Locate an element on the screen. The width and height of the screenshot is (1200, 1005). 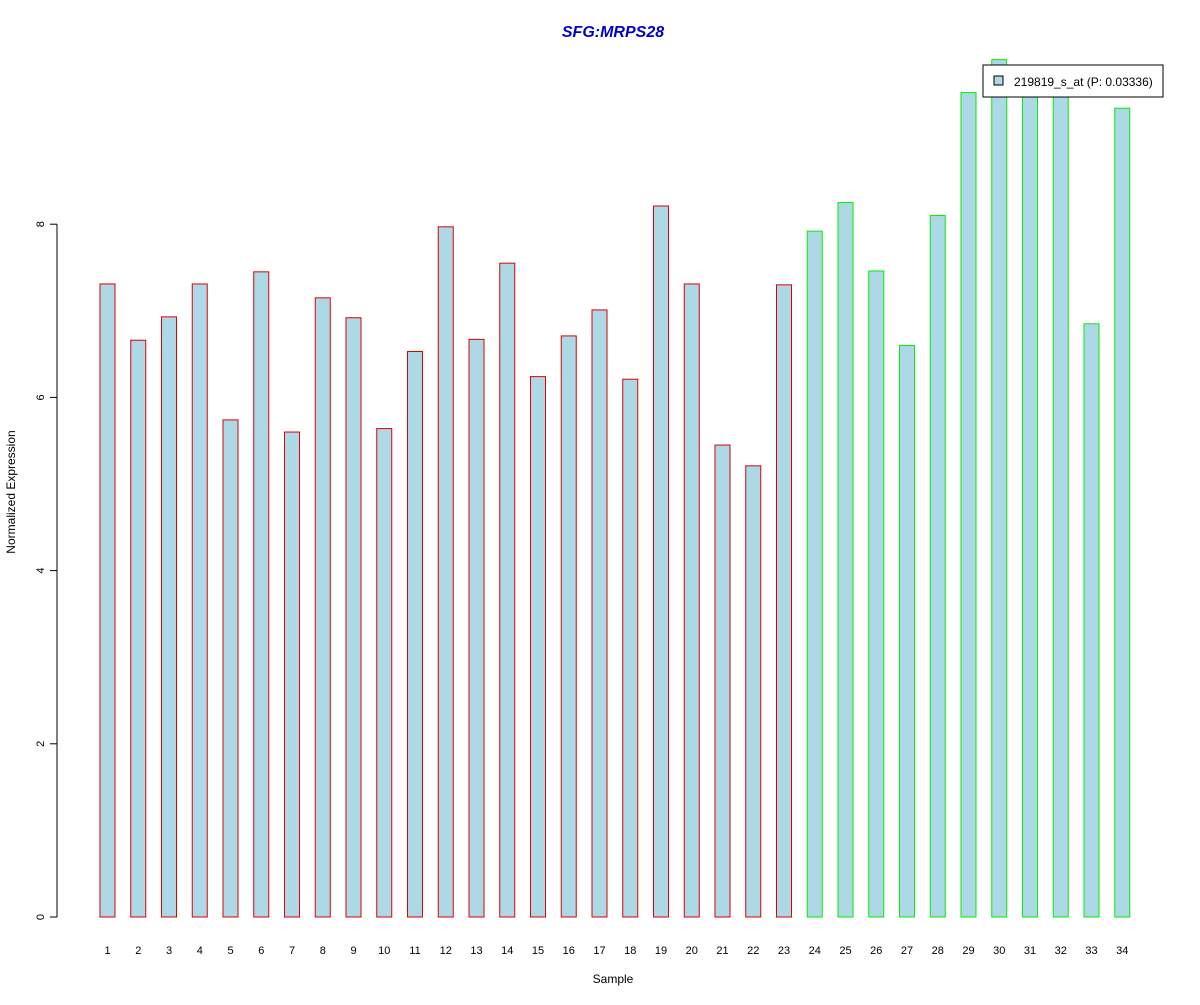
x-tick-label: 17 is located at coordinates (599, 951).